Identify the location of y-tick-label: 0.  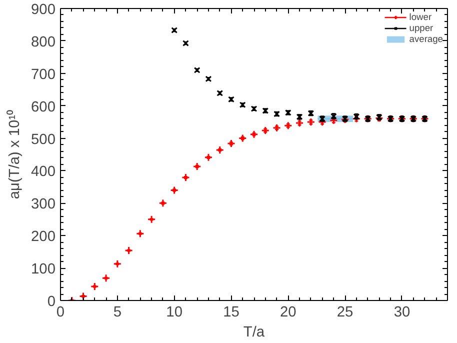
(51, 302).